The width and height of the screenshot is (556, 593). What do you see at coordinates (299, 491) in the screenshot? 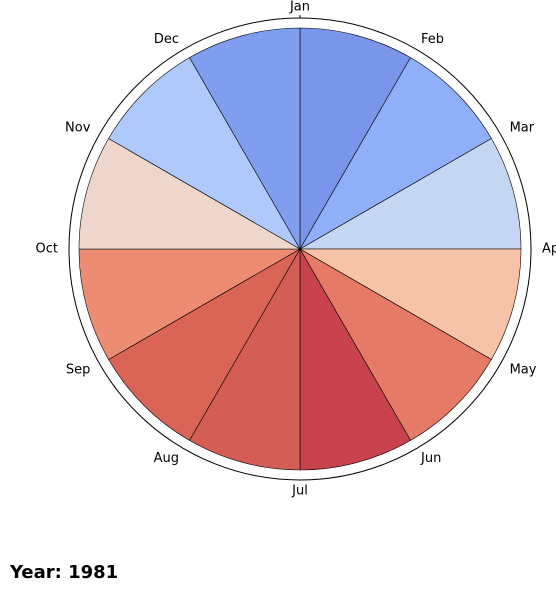
I see `tick-label-jul: Jul` at bounding box center [299, 491].